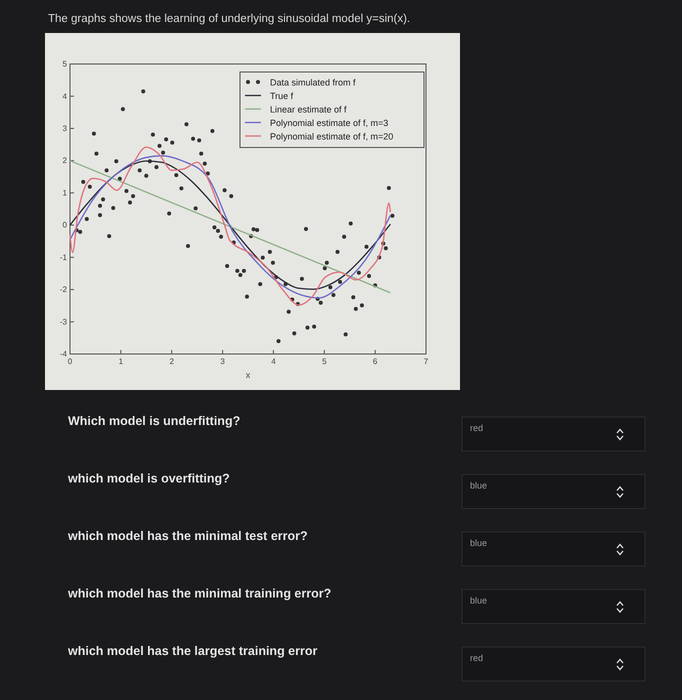 The image size is (682, 700). What do you see at coordinates (65, 193) in the screenshot?
I see `y-tick-label: 1` at bounding box center [65, 193].